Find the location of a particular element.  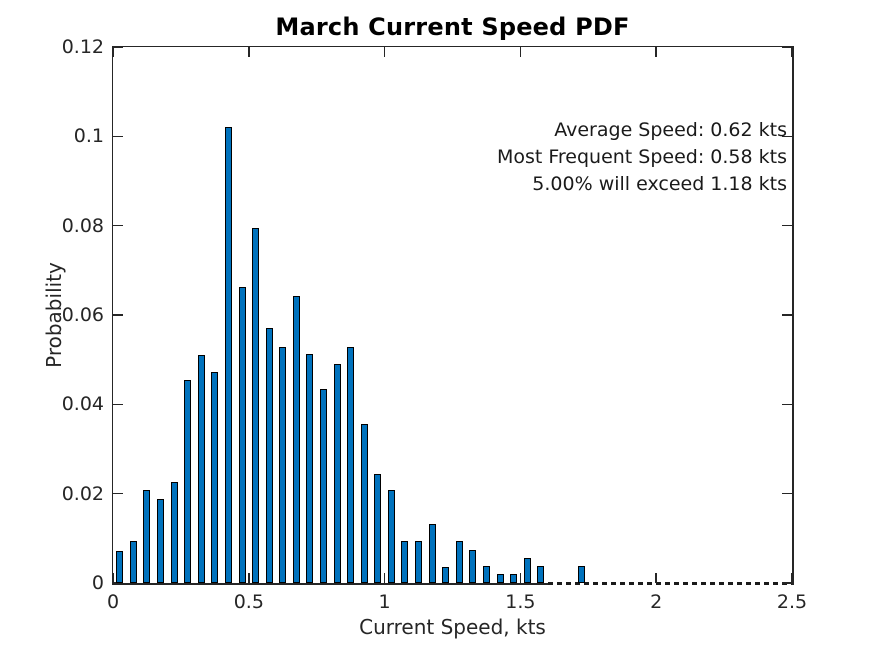

x-tick-label: 0.5 is located at coordinates (248, 602).